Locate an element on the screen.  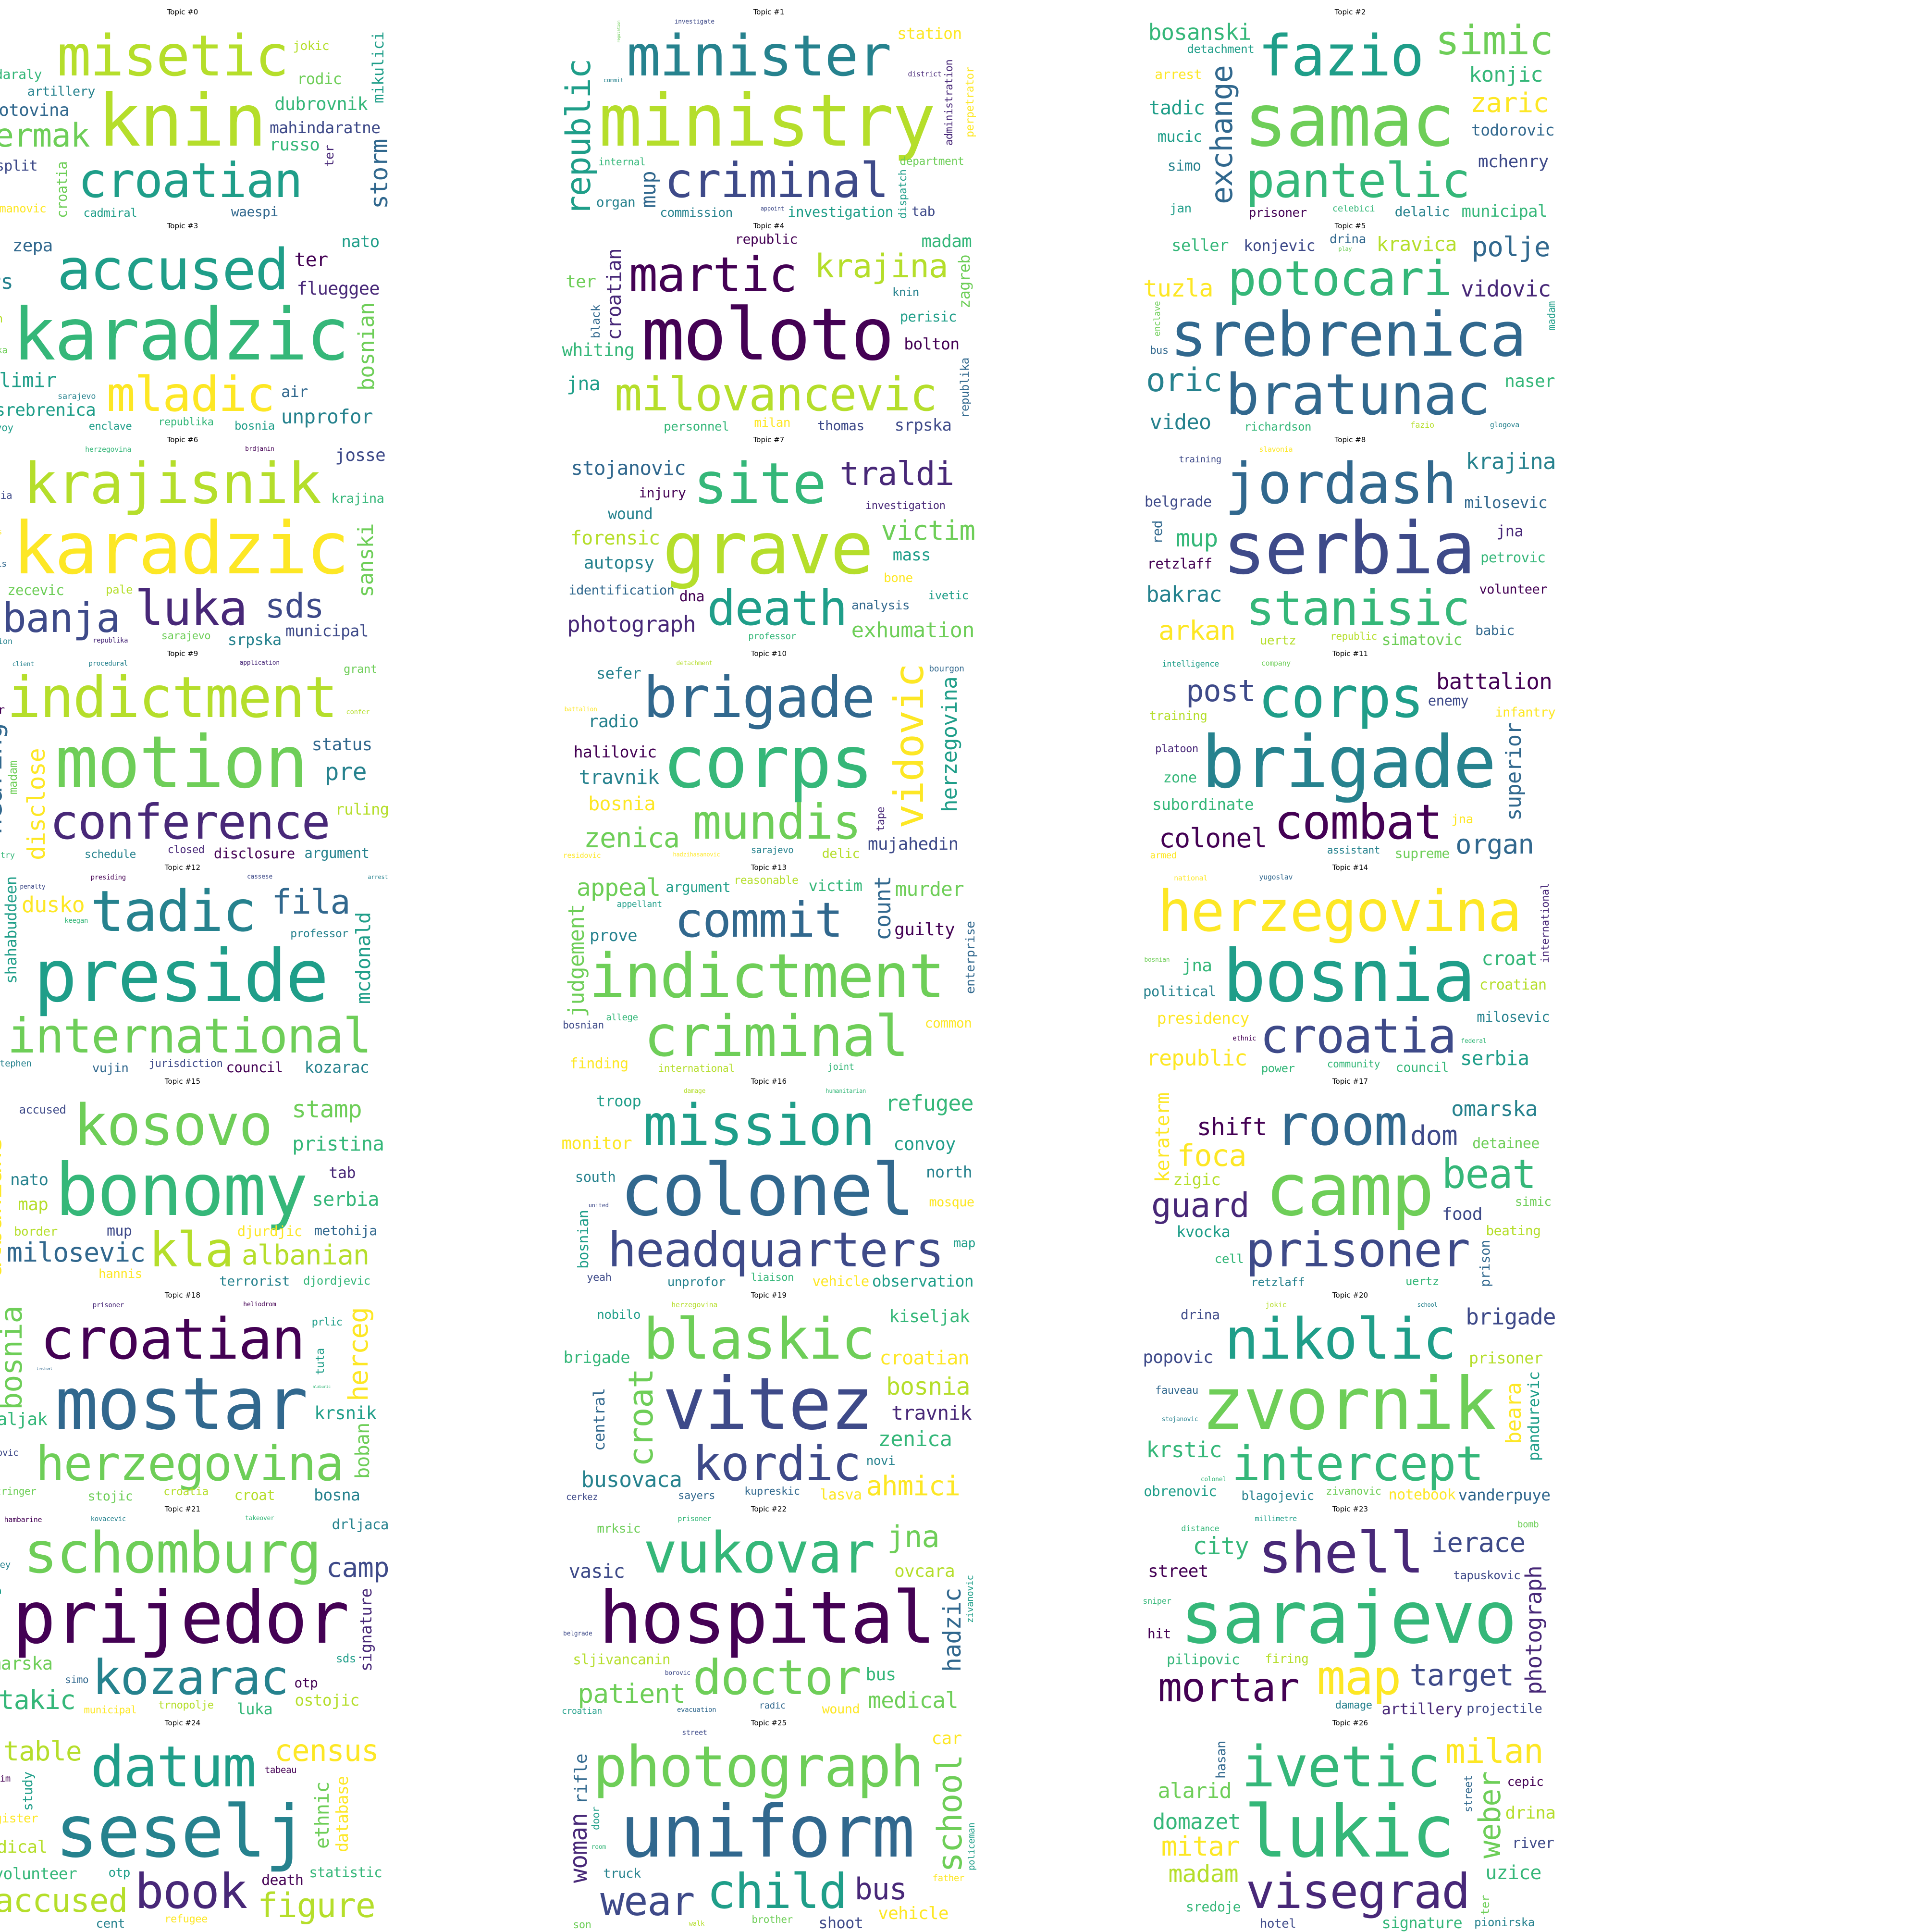
topic-word: municipal is located at coordinates (1504, 211).